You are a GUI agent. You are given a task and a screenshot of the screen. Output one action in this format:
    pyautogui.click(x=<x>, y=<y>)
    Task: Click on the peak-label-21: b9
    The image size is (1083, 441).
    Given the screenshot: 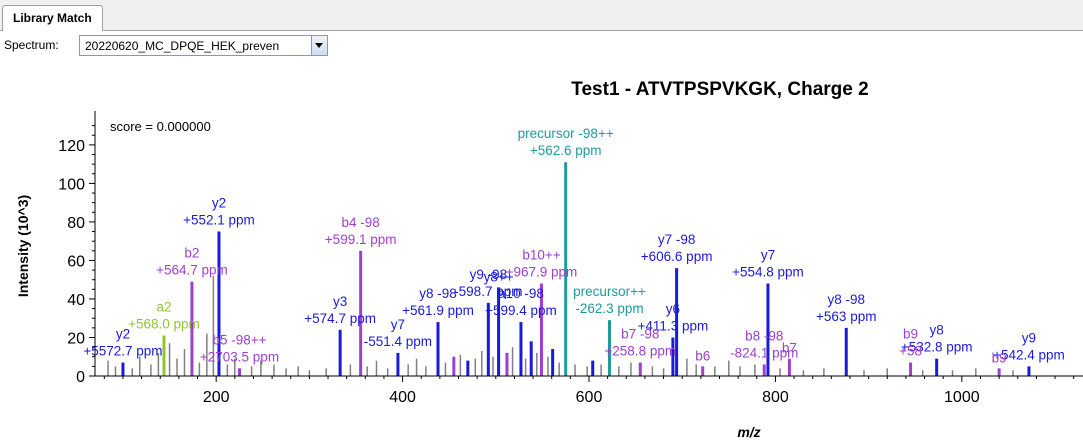 What is the action you would take?
    pyautogui.click(x=999, y=357)
    